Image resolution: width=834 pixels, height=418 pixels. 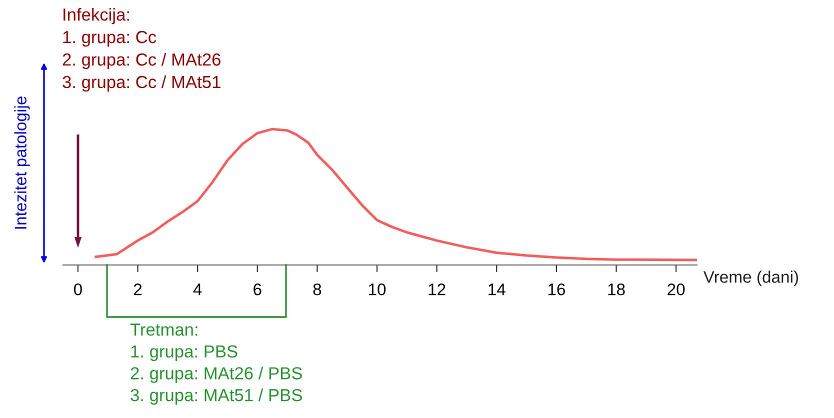 What do you see at coordinates (556, 289) in the screenshot?
I see `x-tick-label: 16` at bounding box center [556, 289].